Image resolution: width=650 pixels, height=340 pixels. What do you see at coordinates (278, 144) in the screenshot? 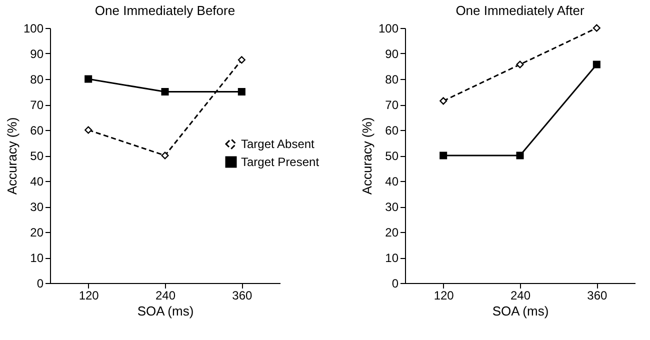
I see `legend-label: Target Absent` at bounding box center [278, 144].